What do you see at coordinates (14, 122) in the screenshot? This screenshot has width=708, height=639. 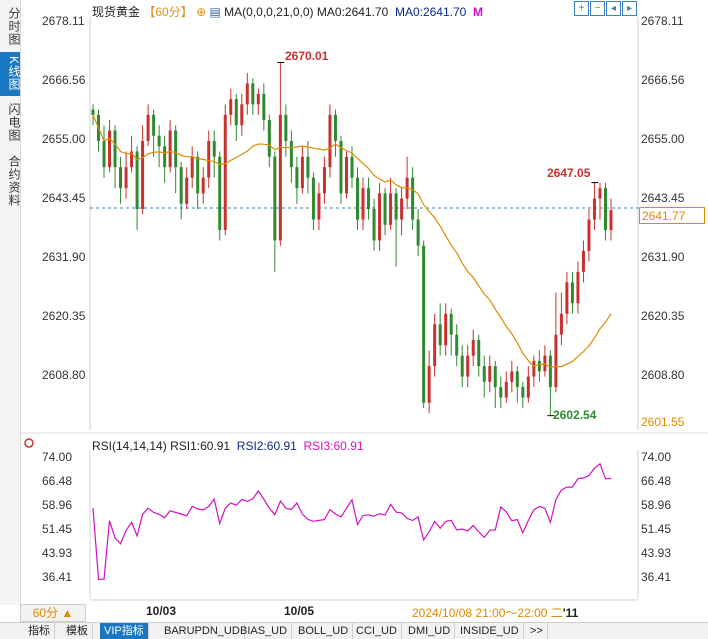 I see `tab-flash: 闪电图` at bounding box center [14, 122].